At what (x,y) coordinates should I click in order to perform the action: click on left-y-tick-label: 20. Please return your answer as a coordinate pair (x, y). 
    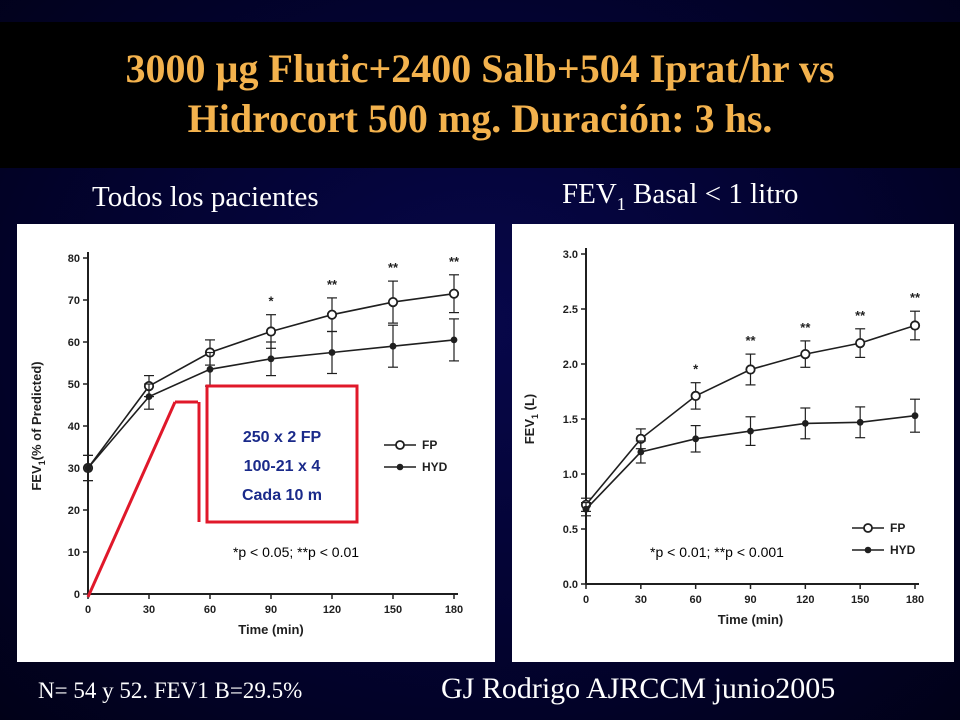
    Looking at the image, I should click on (74, 511).